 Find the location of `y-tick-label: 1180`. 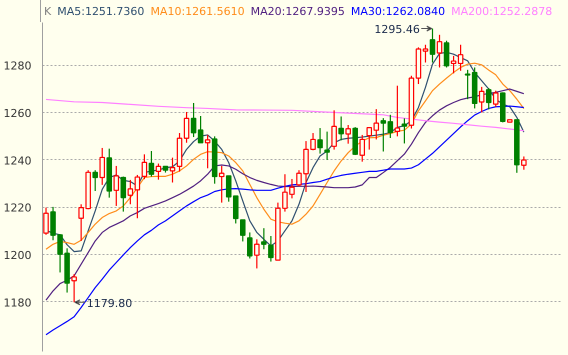

y-tick-label: 1180 is located at coordinates (18, 303).